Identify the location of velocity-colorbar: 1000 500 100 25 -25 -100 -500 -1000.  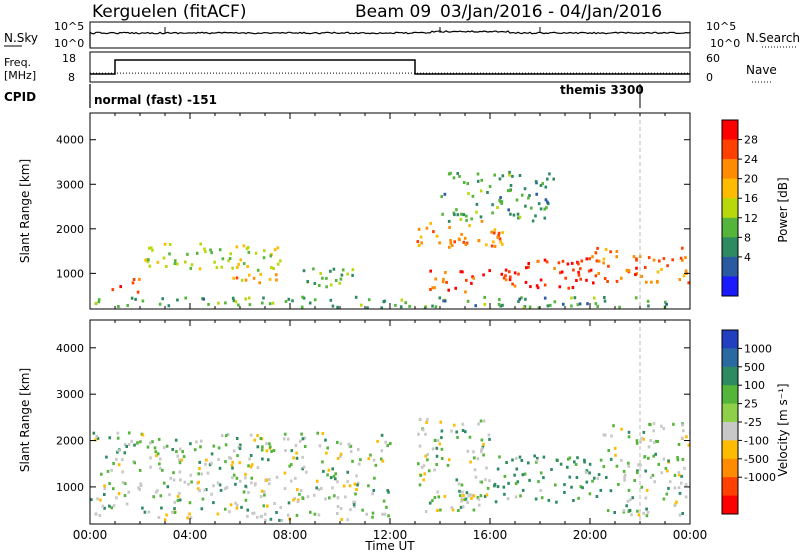
(748, 422).